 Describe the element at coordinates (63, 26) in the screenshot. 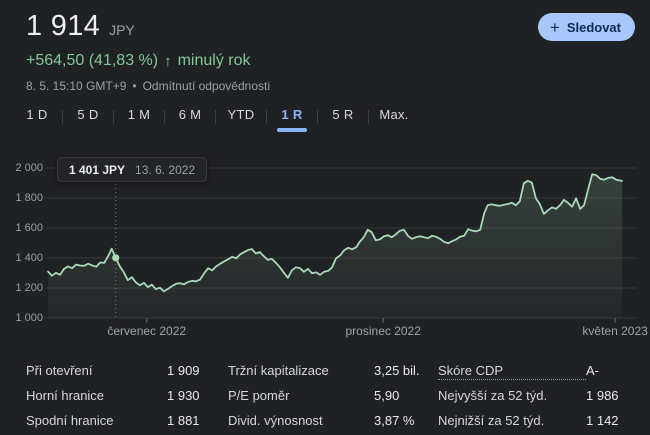

I see `stock-price: 1 914` at that location.